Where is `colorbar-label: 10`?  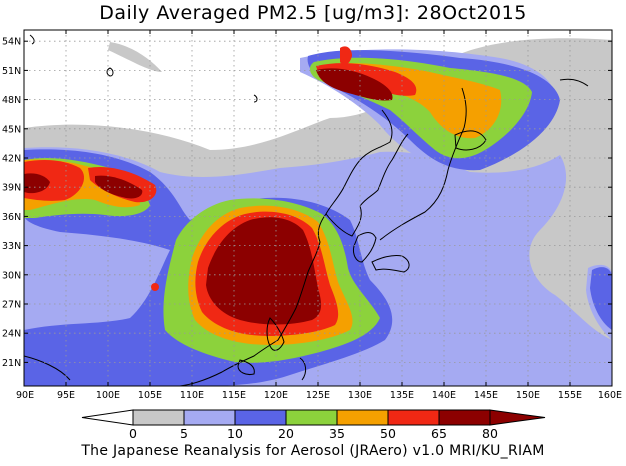
colorbar-label: 10 is located at coordinates (235, 433).